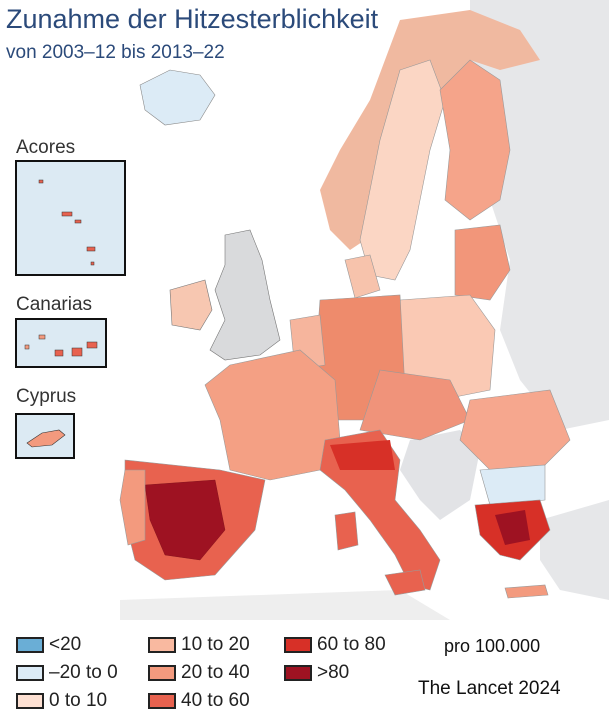 The image size is (609, 723). Describe the element at coordinates (215, 672) in the screenshot. I see `legend-label: 20 to 40` at that location.